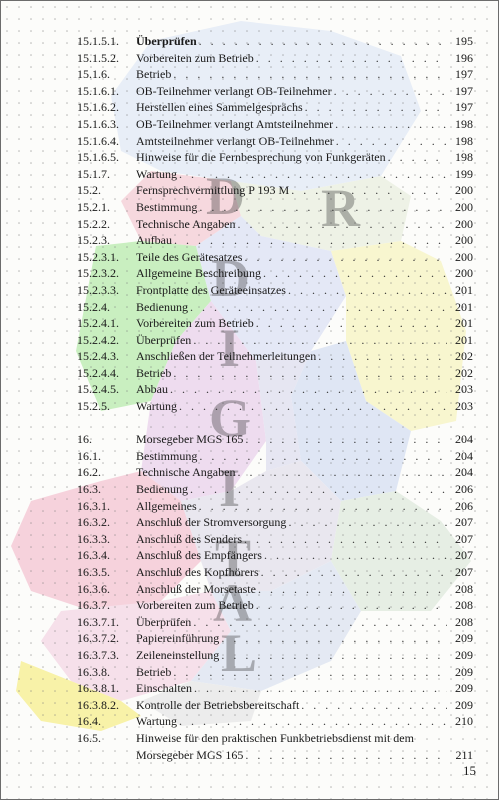 The image size is (499, 800). I want to click on toc-entry: 15.2.4.1. Vorbereiten zum Betrieb 201, so click(275, 323).